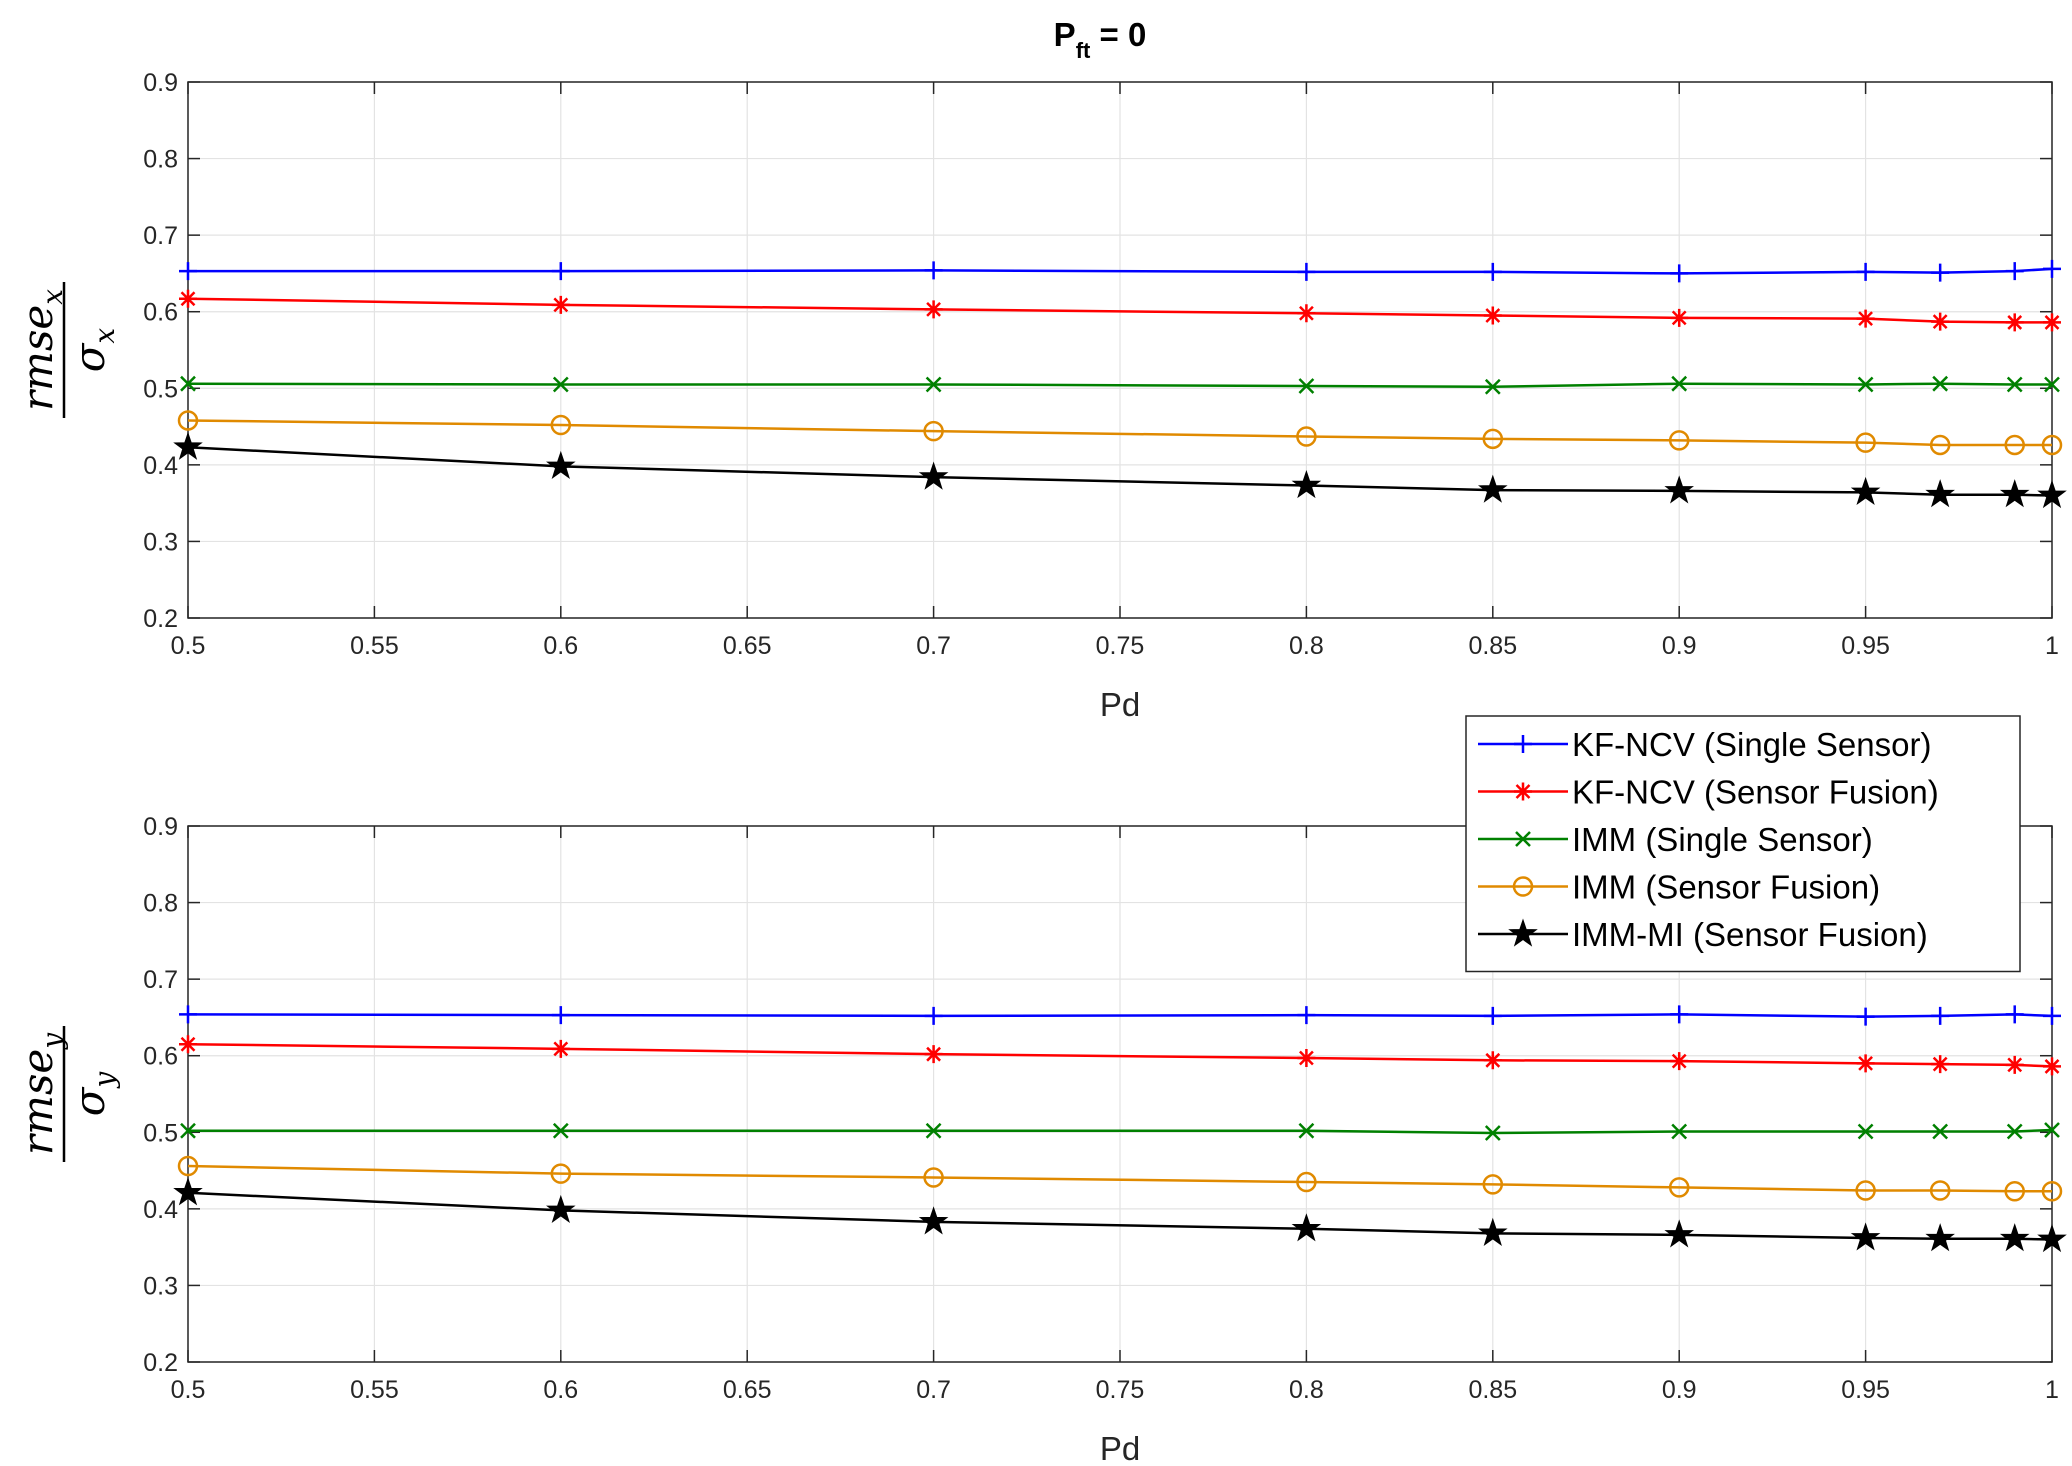  What do you see at coordinates (933, 1390) in the screenshot?
I see `x-tick-label: 0.7` at bounding box center [933, 1390].